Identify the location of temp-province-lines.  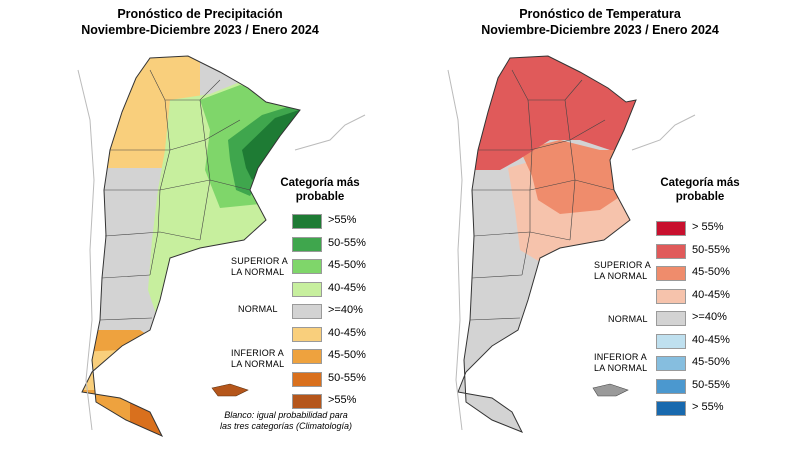
(542, 195).